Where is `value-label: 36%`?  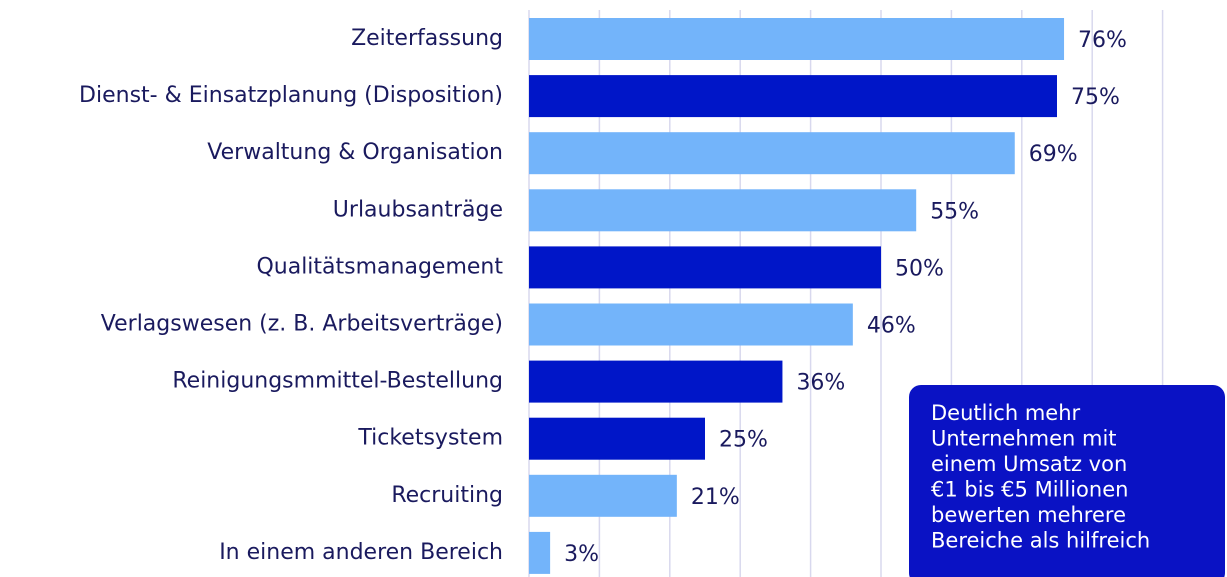 value-label: 36% is located at coordinates (820, 383).